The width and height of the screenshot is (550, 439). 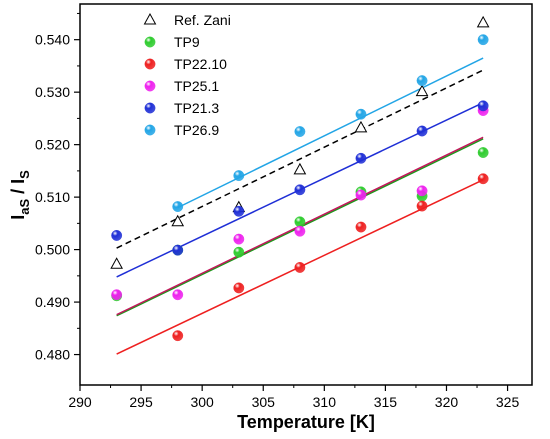 What do you see at coordinates (52, 145) in the screenshot?
I see `y-tick-label: 0.520` at bounding box center [52, 145].